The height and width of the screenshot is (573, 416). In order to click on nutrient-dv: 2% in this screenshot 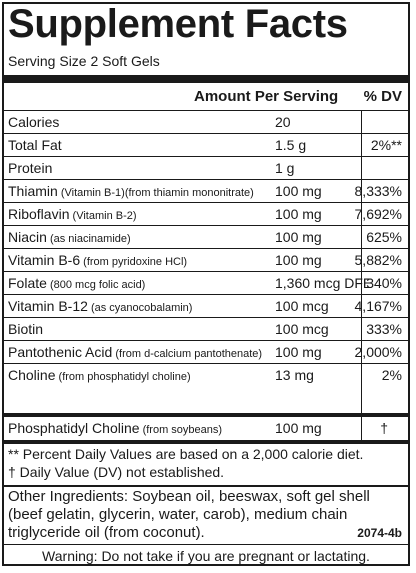, I will do `click(391, 375)`.